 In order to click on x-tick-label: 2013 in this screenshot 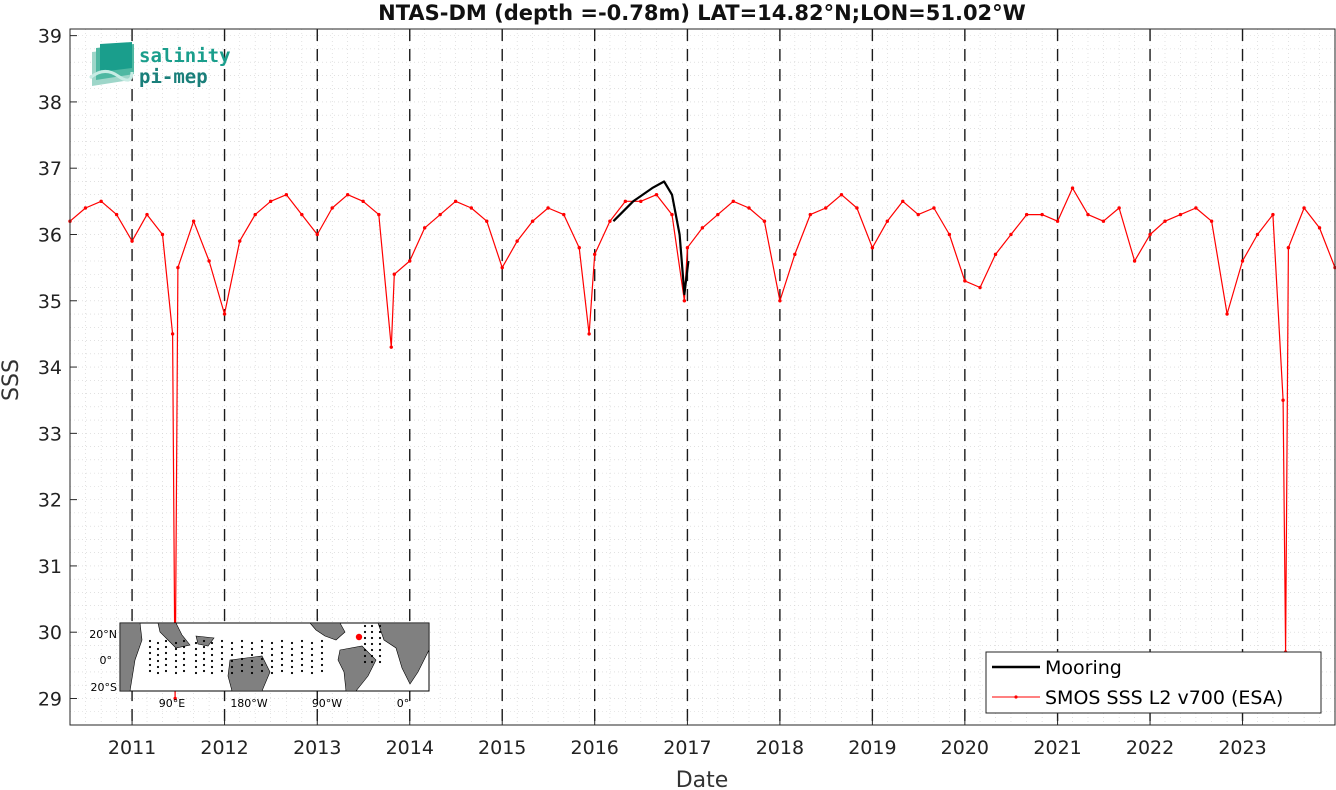, I will do `click(317, 748)`.